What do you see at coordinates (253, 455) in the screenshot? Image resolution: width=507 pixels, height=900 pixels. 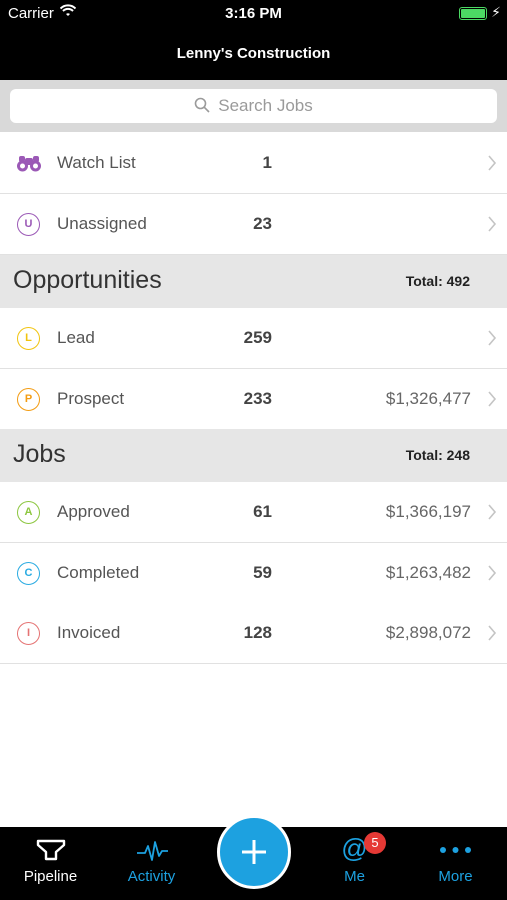 I see `section-header-jobs: Jobs Total: 248` at bounding box center [253, 455].